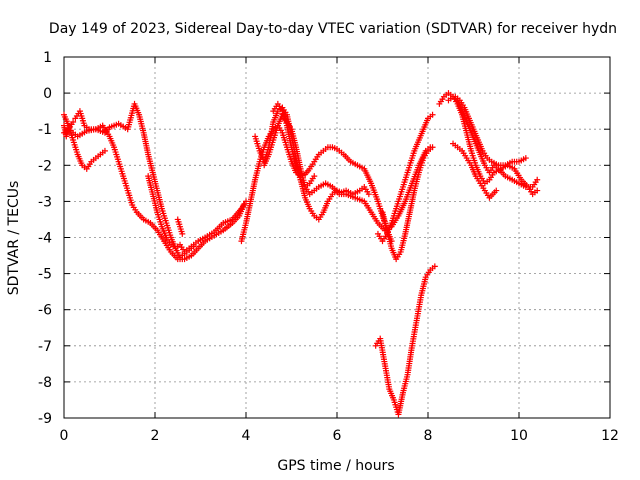  What do you see at coordinates (45, 130) in the screenshot?
I see `y-tick-label: -1` at bounding box center [45, 130].